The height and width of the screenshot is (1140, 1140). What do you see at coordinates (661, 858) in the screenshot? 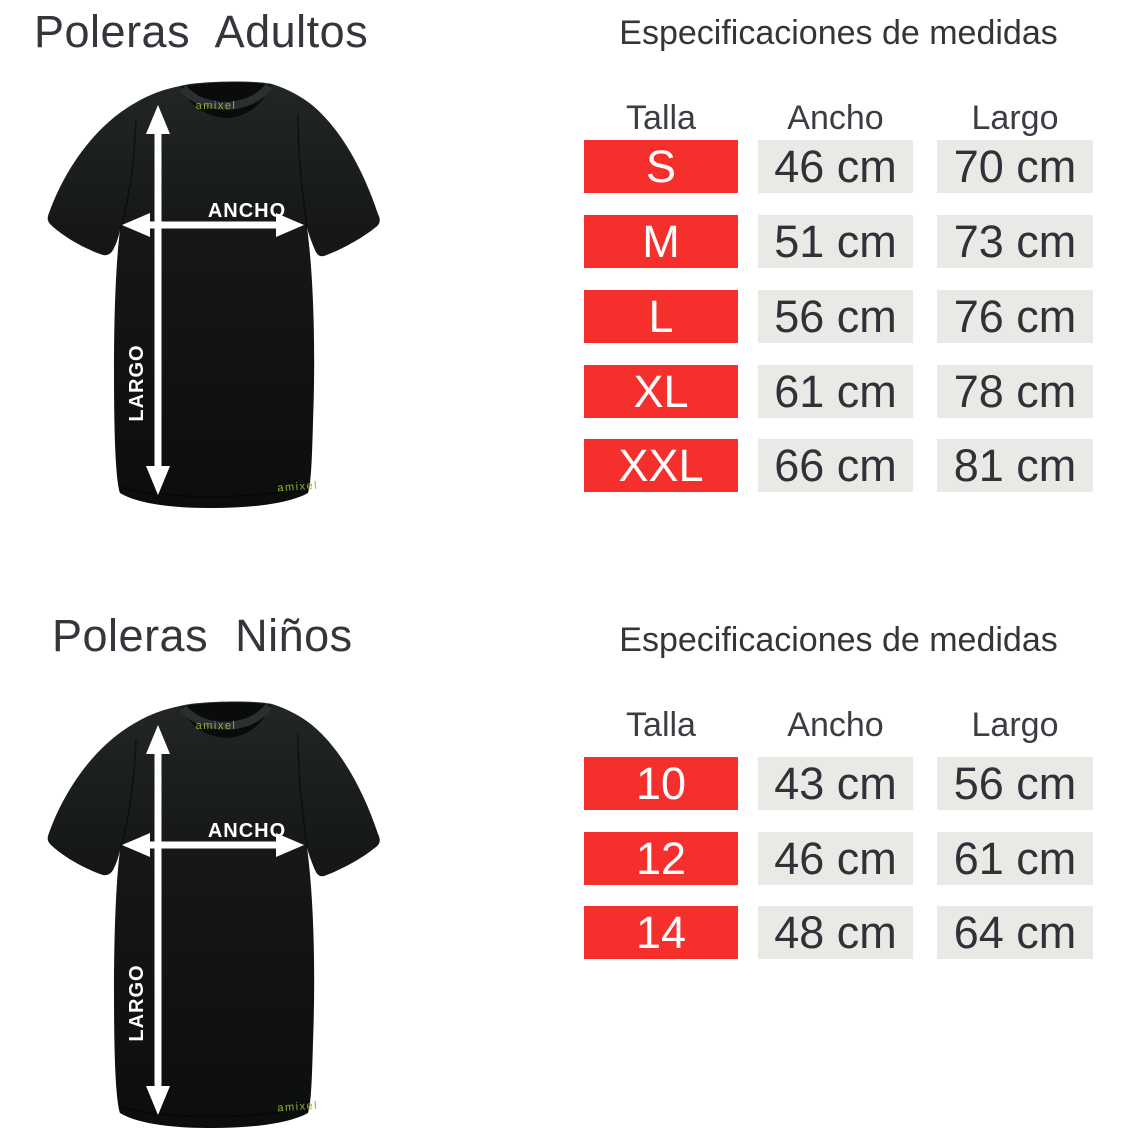
I see `size-cell: 12` at bounding box center [661, 858].